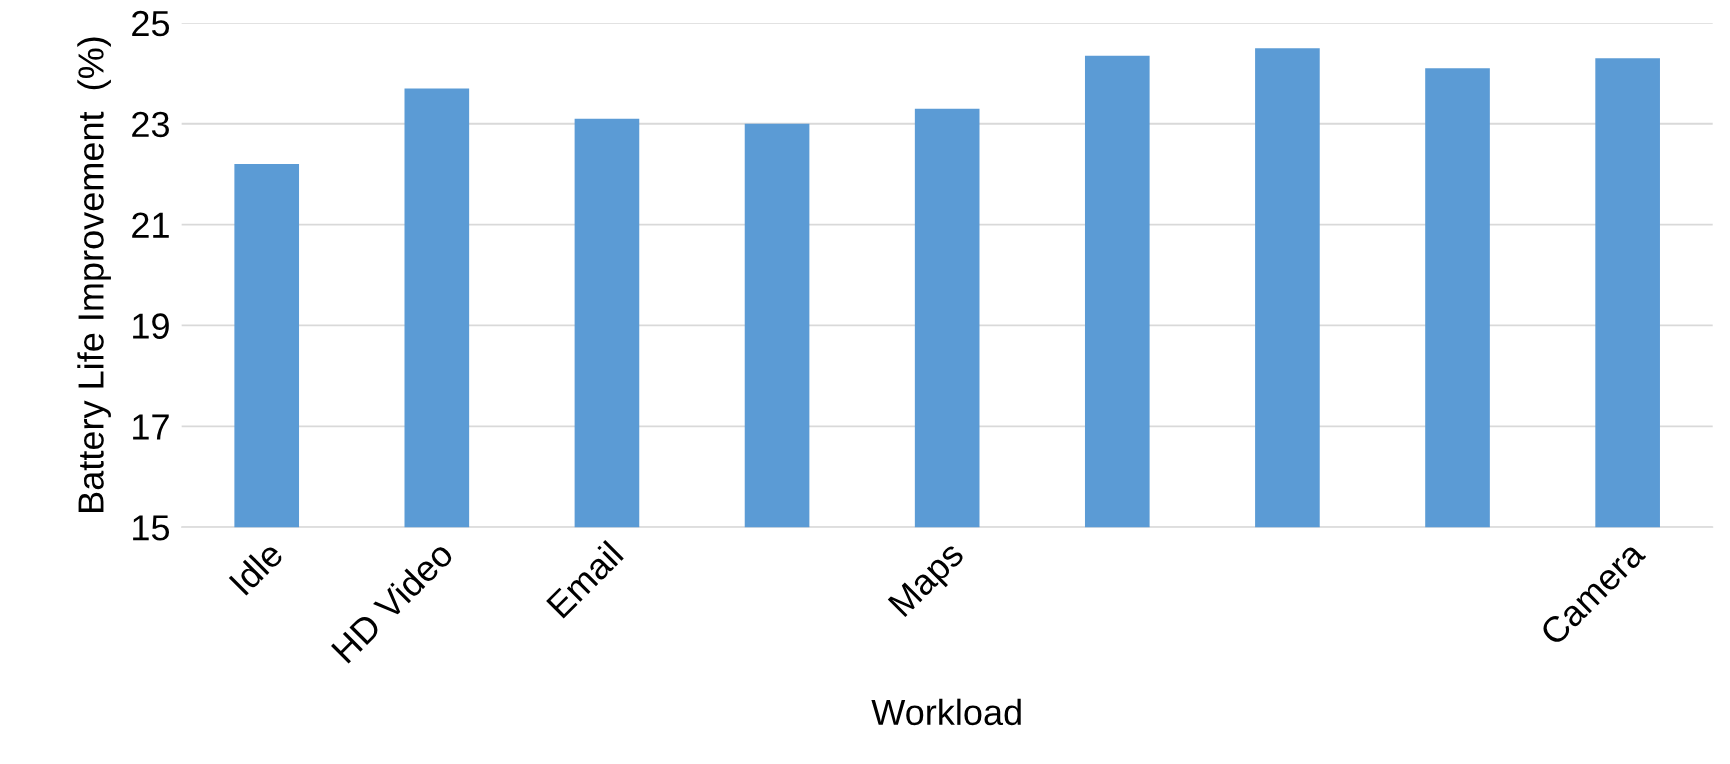  What do you see at coordinates (946, 712) in the screenshot?
I see `x-axis-title: Workload` at bounding box center [946, 712].